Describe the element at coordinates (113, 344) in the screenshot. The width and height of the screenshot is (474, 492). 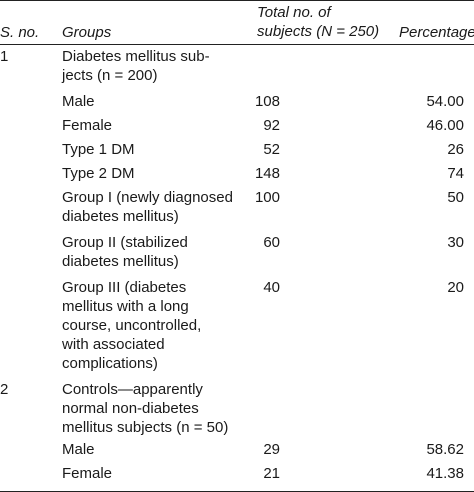
I see `row-group-line: with associated` at that location.